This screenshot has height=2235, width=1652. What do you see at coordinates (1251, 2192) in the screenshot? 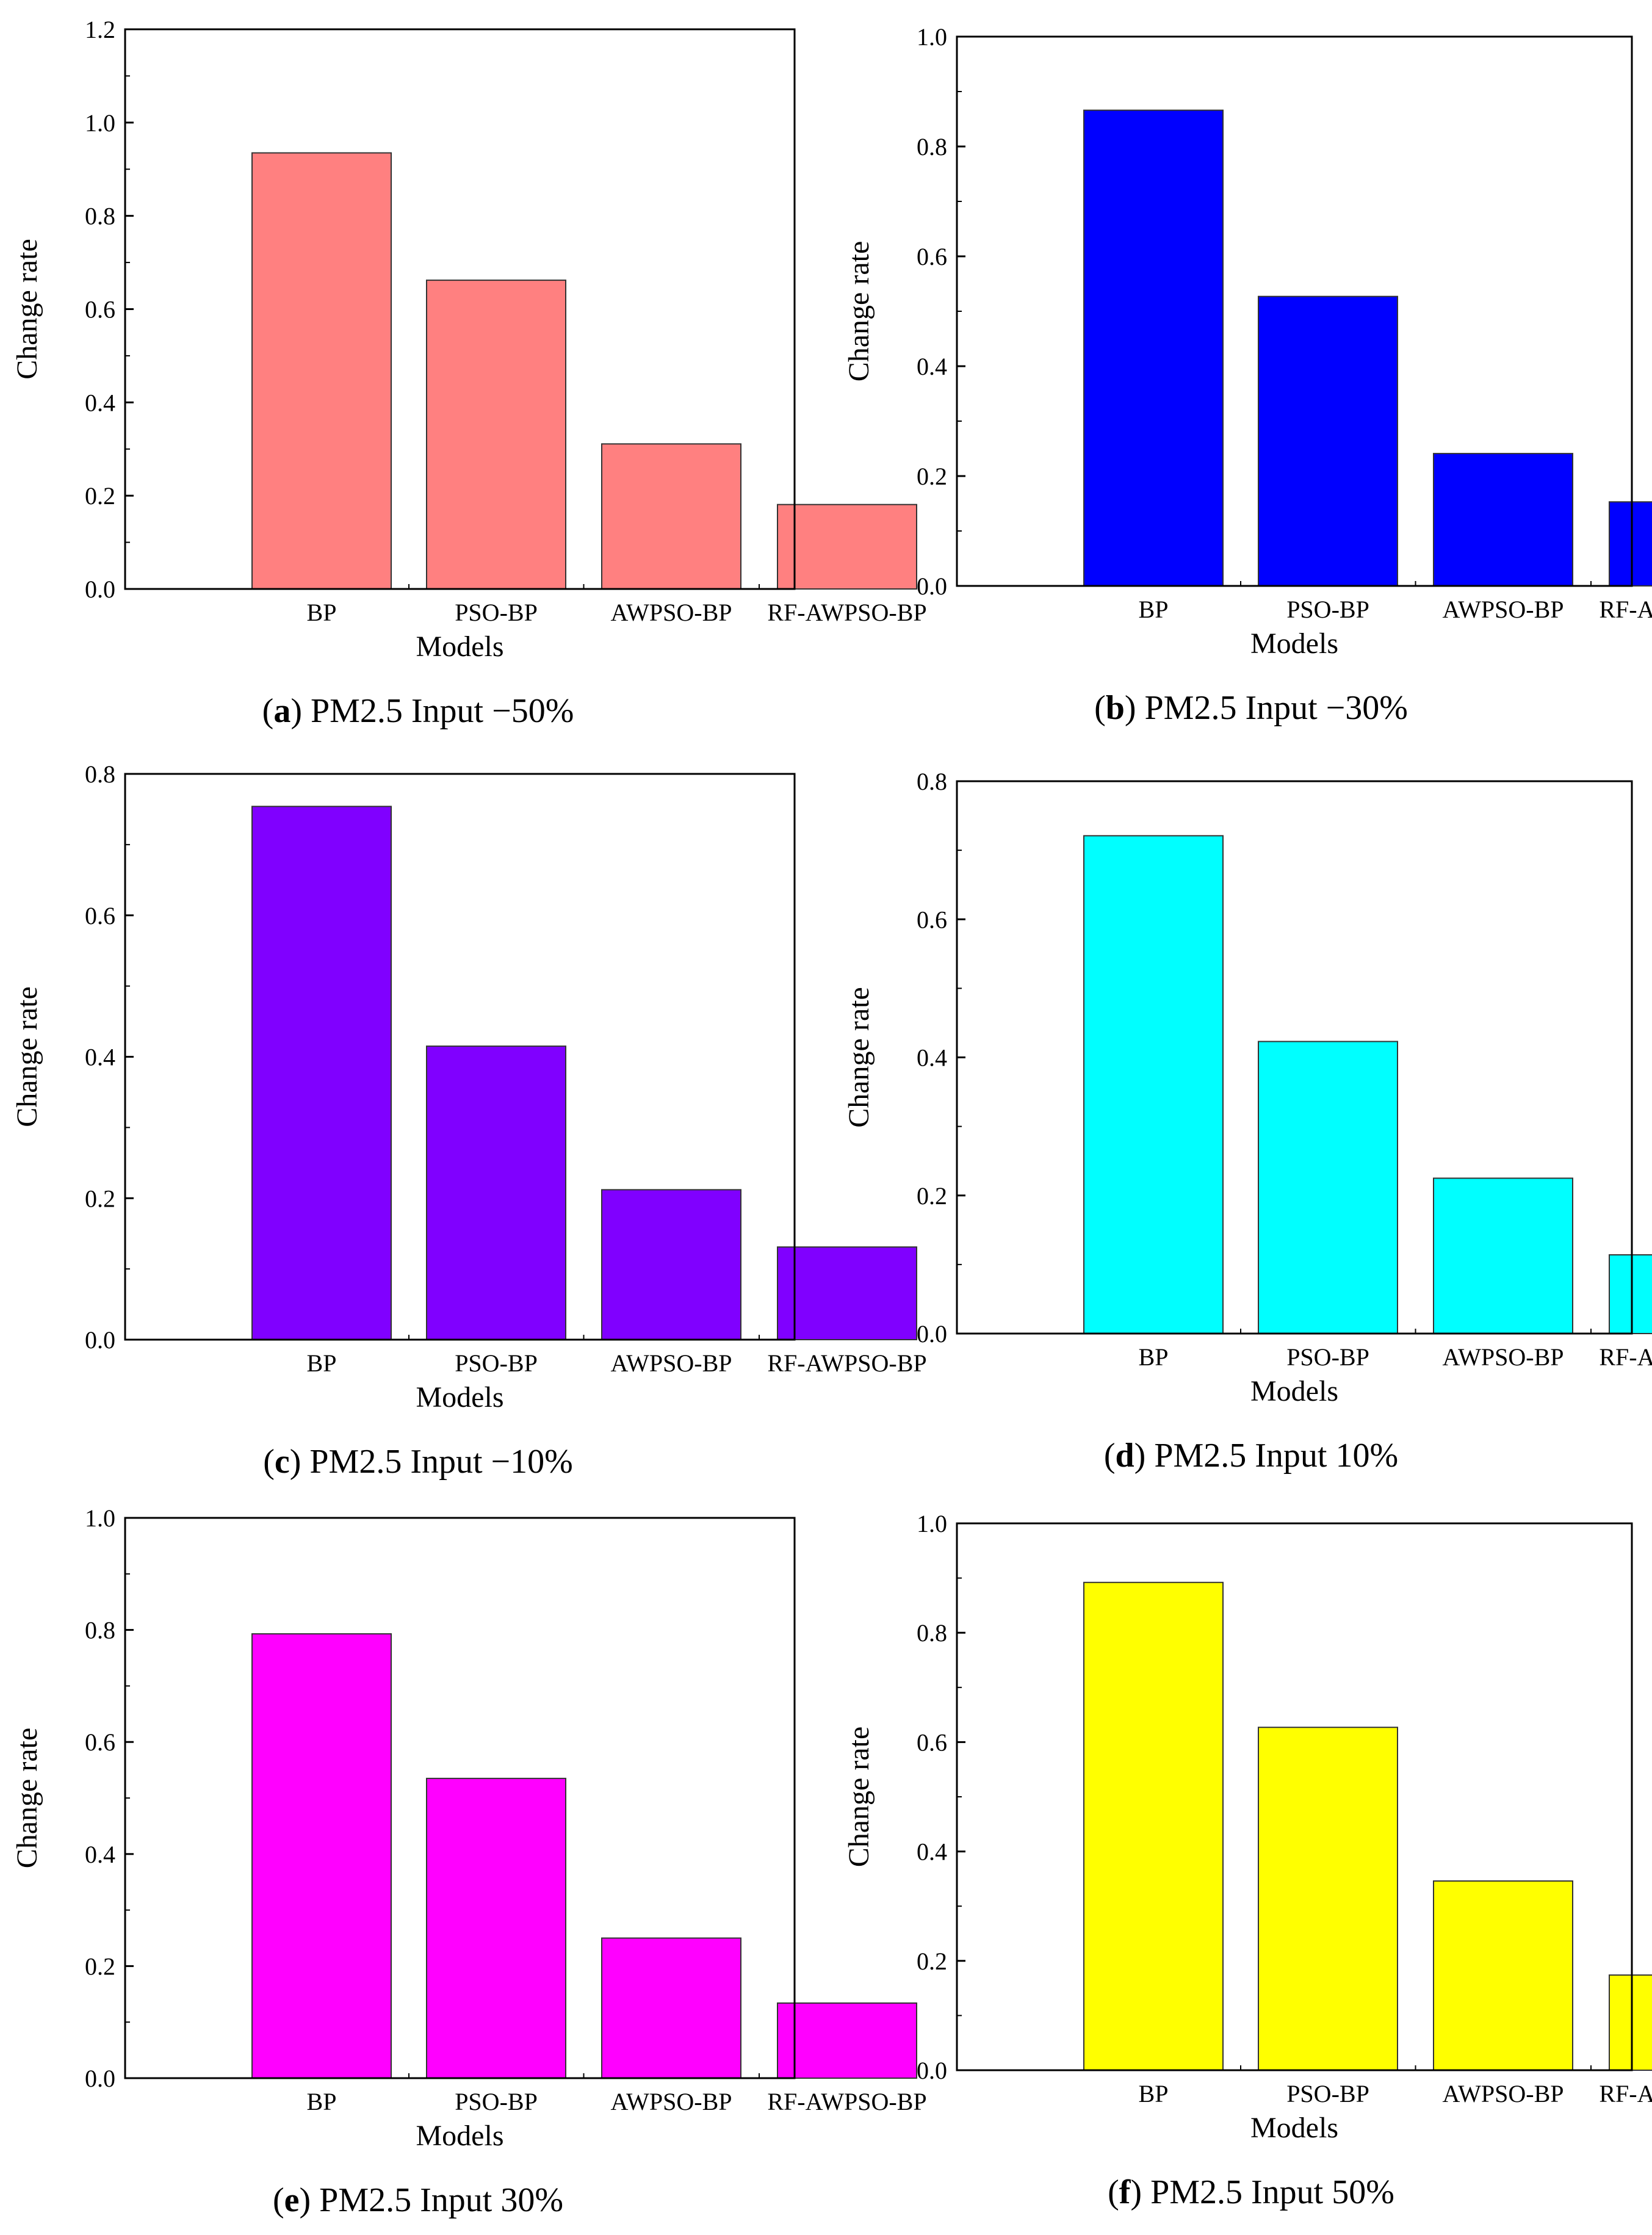
I see `panel-caption: (f) PM2.5 Input 50%` at bounding box center [1251, 2192].